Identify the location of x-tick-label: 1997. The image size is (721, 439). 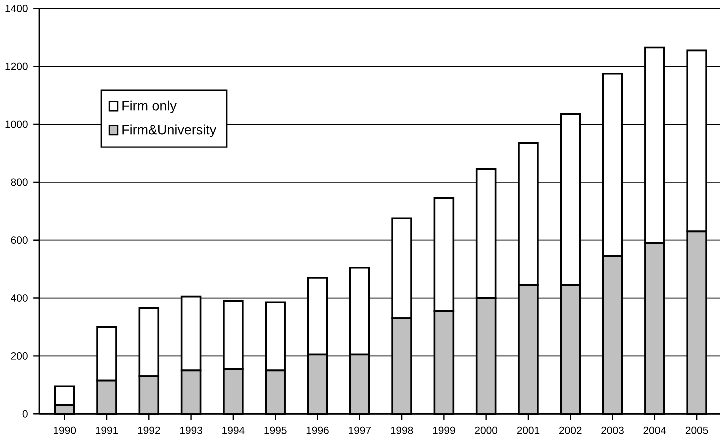
(360, 430).